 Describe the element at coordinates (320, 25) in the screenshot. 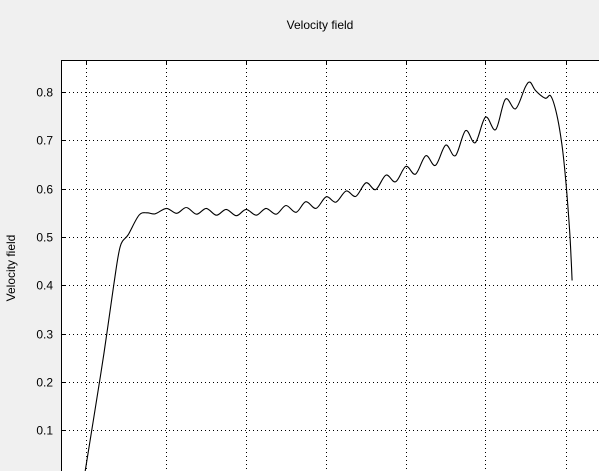

I see `chart-title: Velocity field` at that location.